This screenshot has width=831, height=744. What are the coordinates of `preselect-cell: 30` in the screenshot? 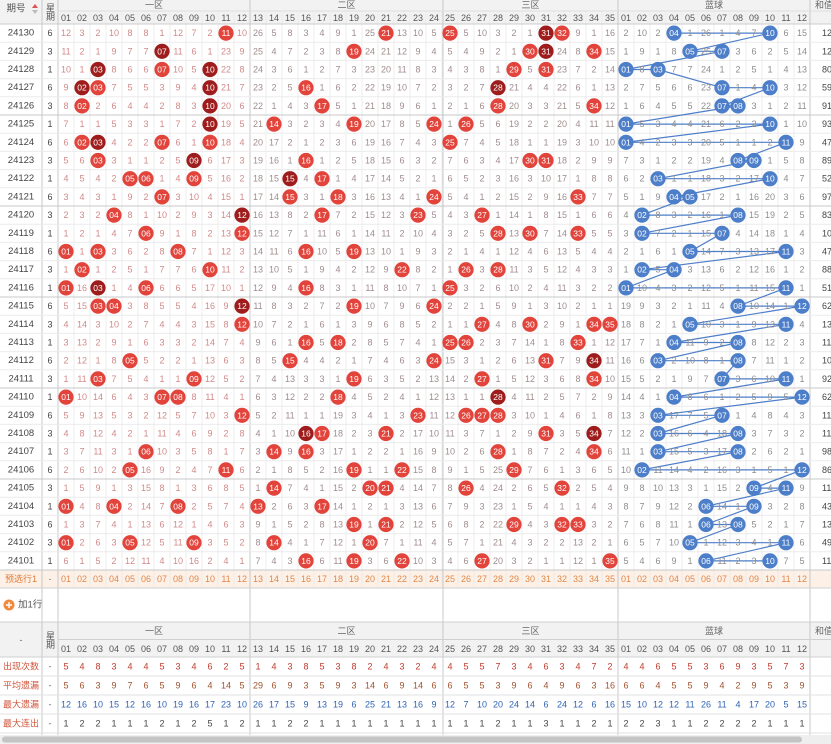 It's located at (530, 579).